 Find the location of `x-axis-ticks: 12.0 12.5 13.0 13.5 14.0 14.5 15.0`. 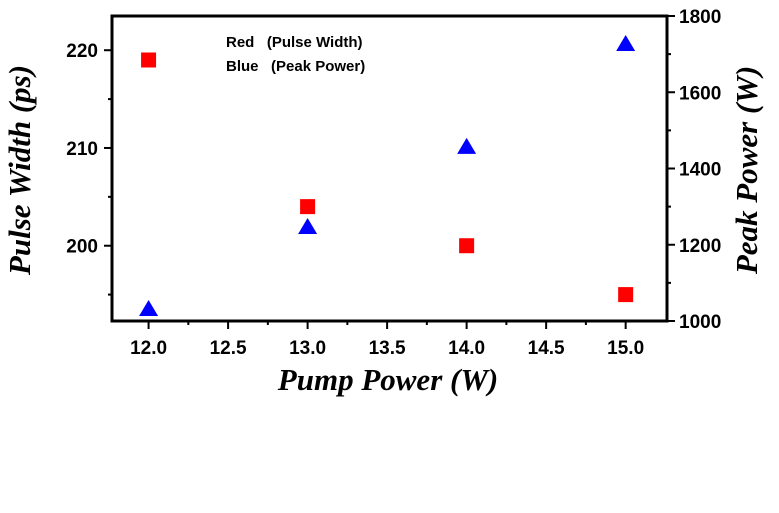

x-axis-ticks: 12.0 12.5 13.0 13.5 14.0 14.5 15.0 is located at coordinates (387, 340).